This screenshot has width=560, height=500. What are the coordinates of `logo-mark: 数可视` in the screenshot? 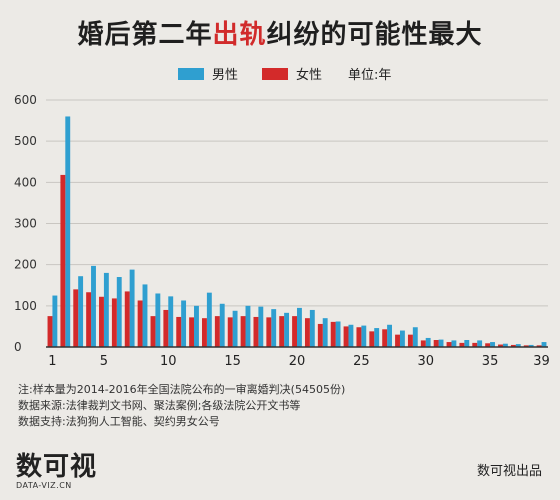 It's located at (57, 467).